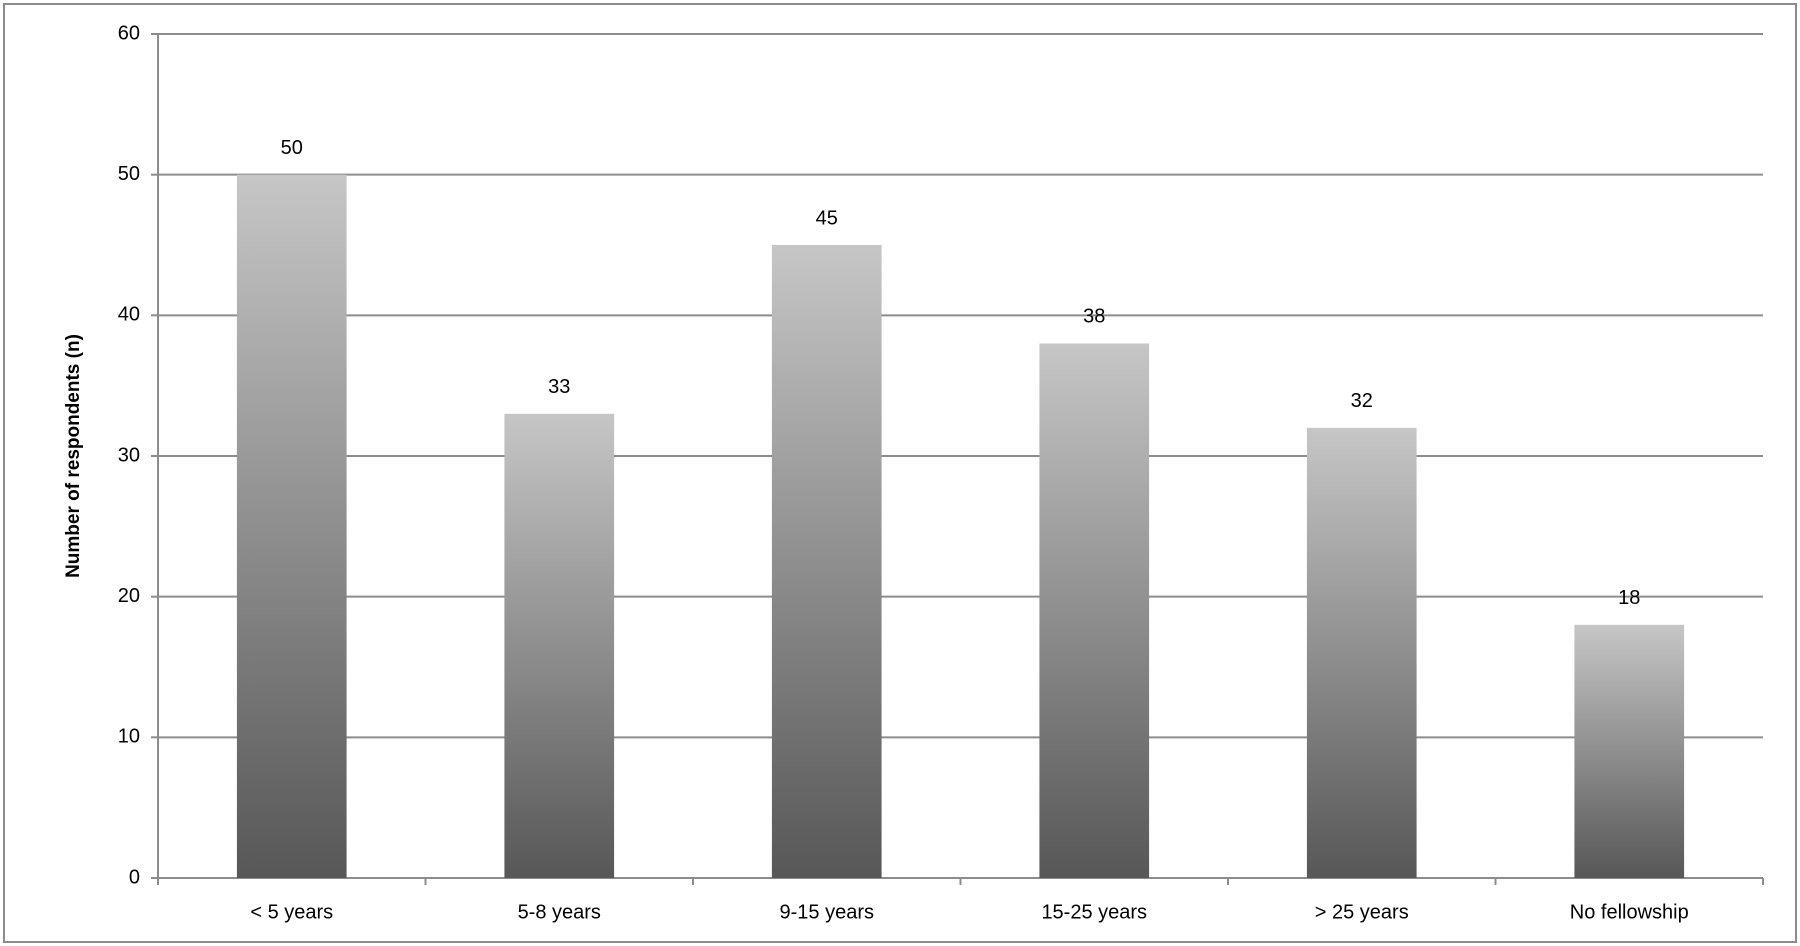 This screenshot has width=1800, height=946. I want to click on value-label: 33, so click(559, 387).